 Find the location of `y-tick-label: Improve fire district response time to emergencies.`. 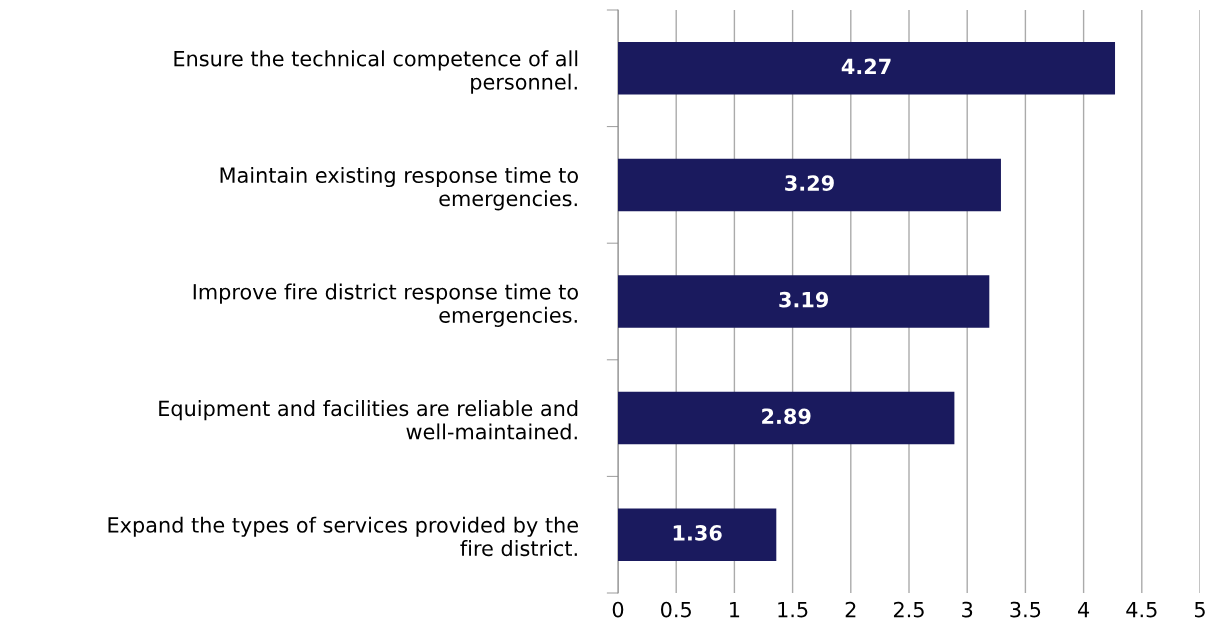

y-tick-label: Improve fire district response time to emergencies. is located at coordinates (385, 305).